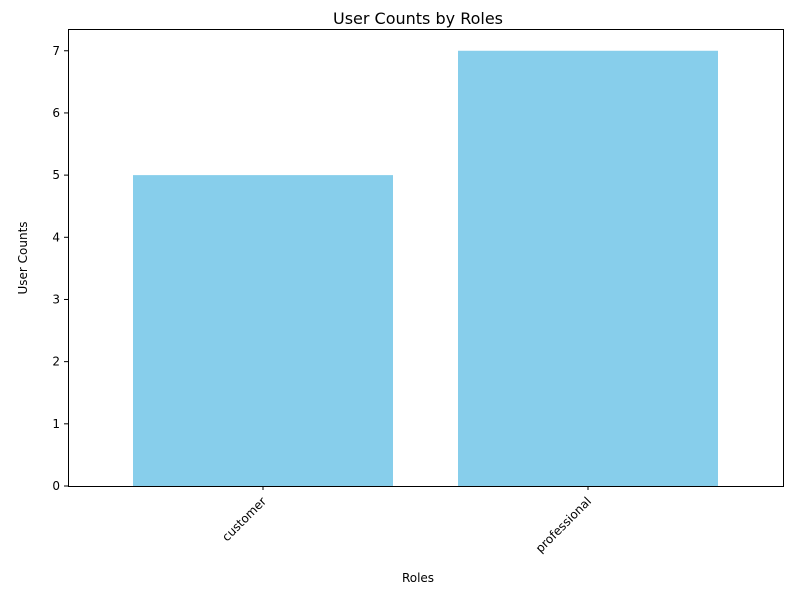 The image size is (800, 600). I want to click on y-tick-label: 4, so click(56, 237).